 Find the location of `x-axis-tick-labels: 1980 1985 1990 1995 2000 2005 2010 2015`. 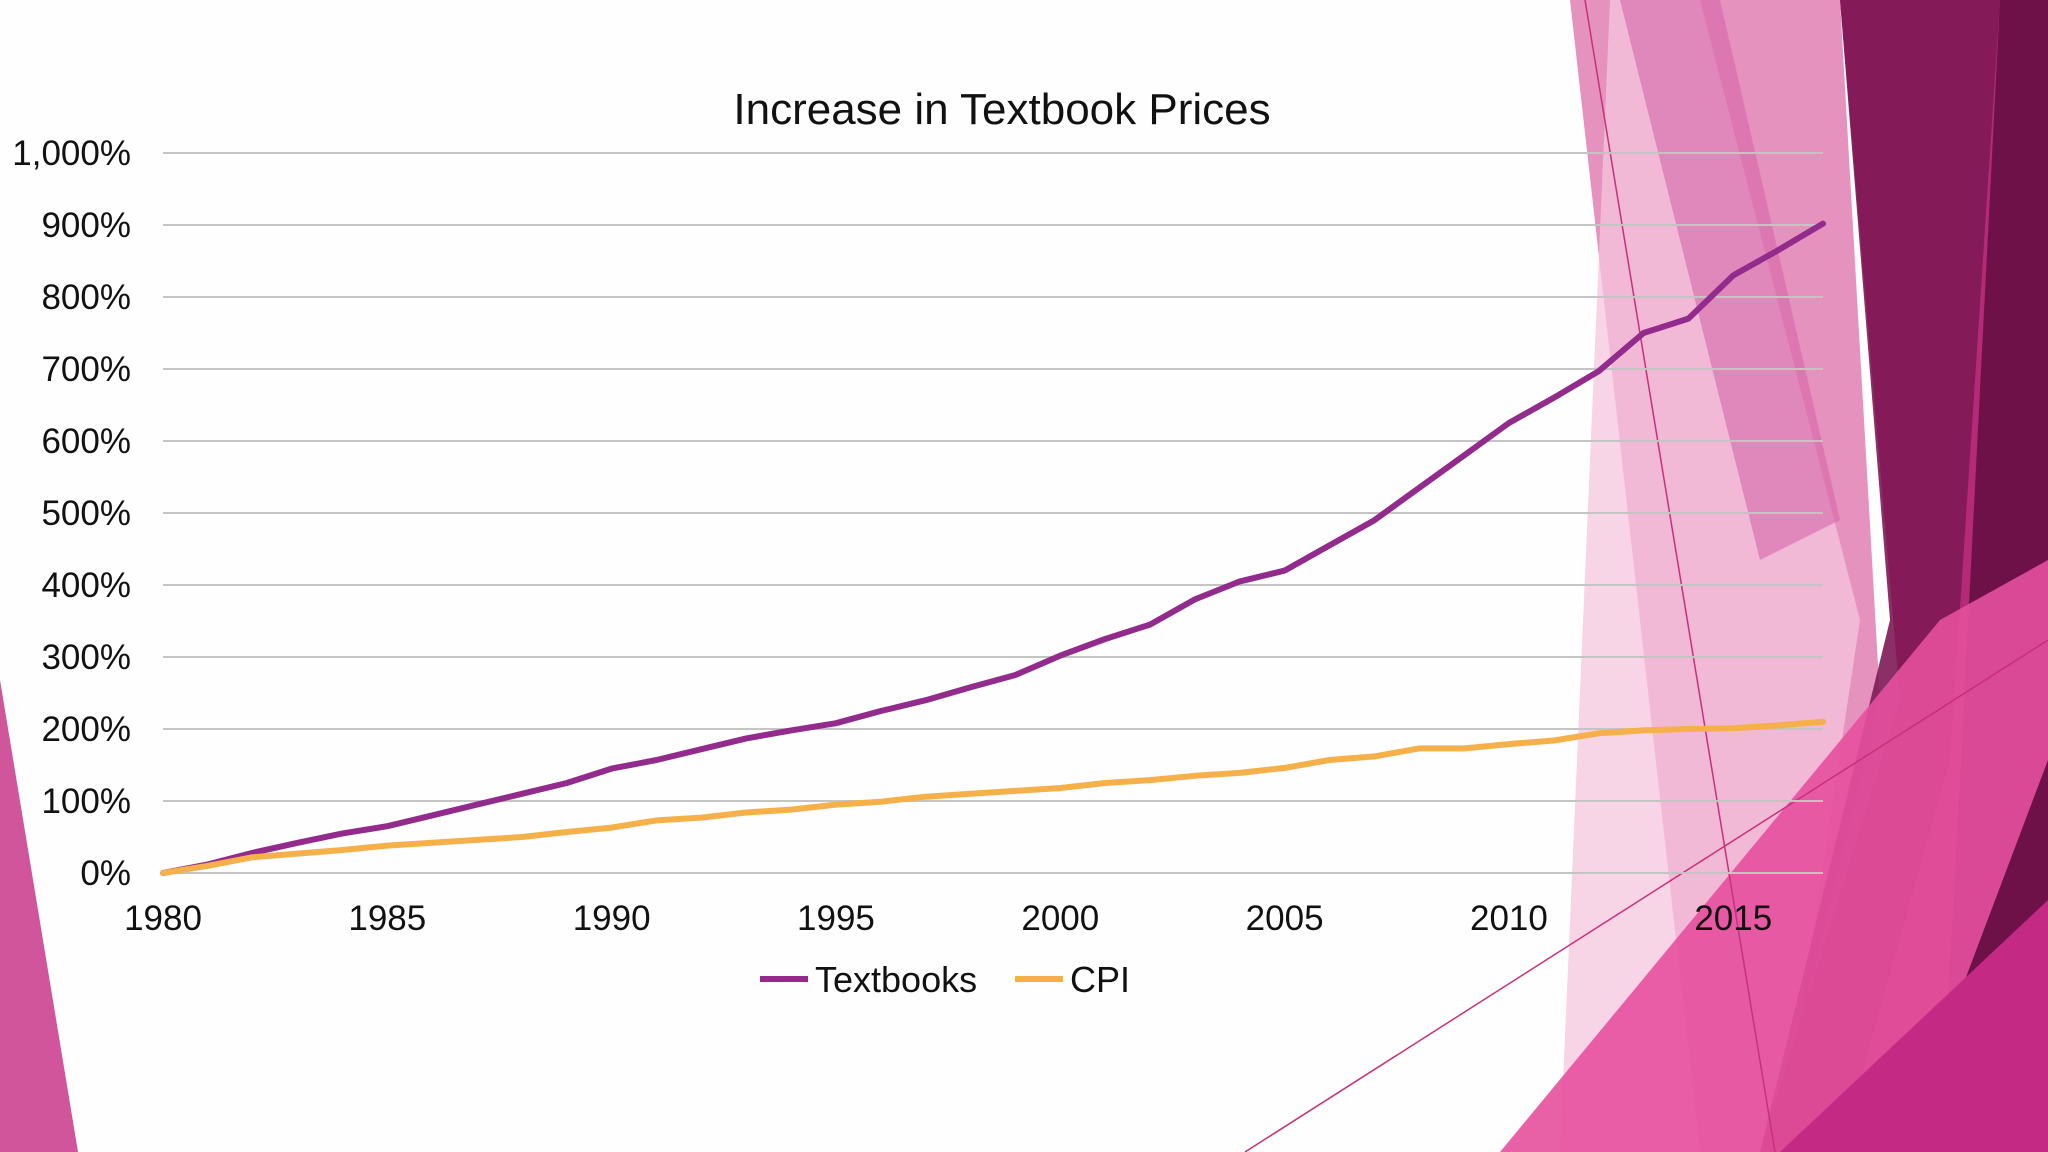

x-axis-tick-labels: 1980 1985 1990 1995 2000 2005 2010 2015 is located at coordinates (948, 918).